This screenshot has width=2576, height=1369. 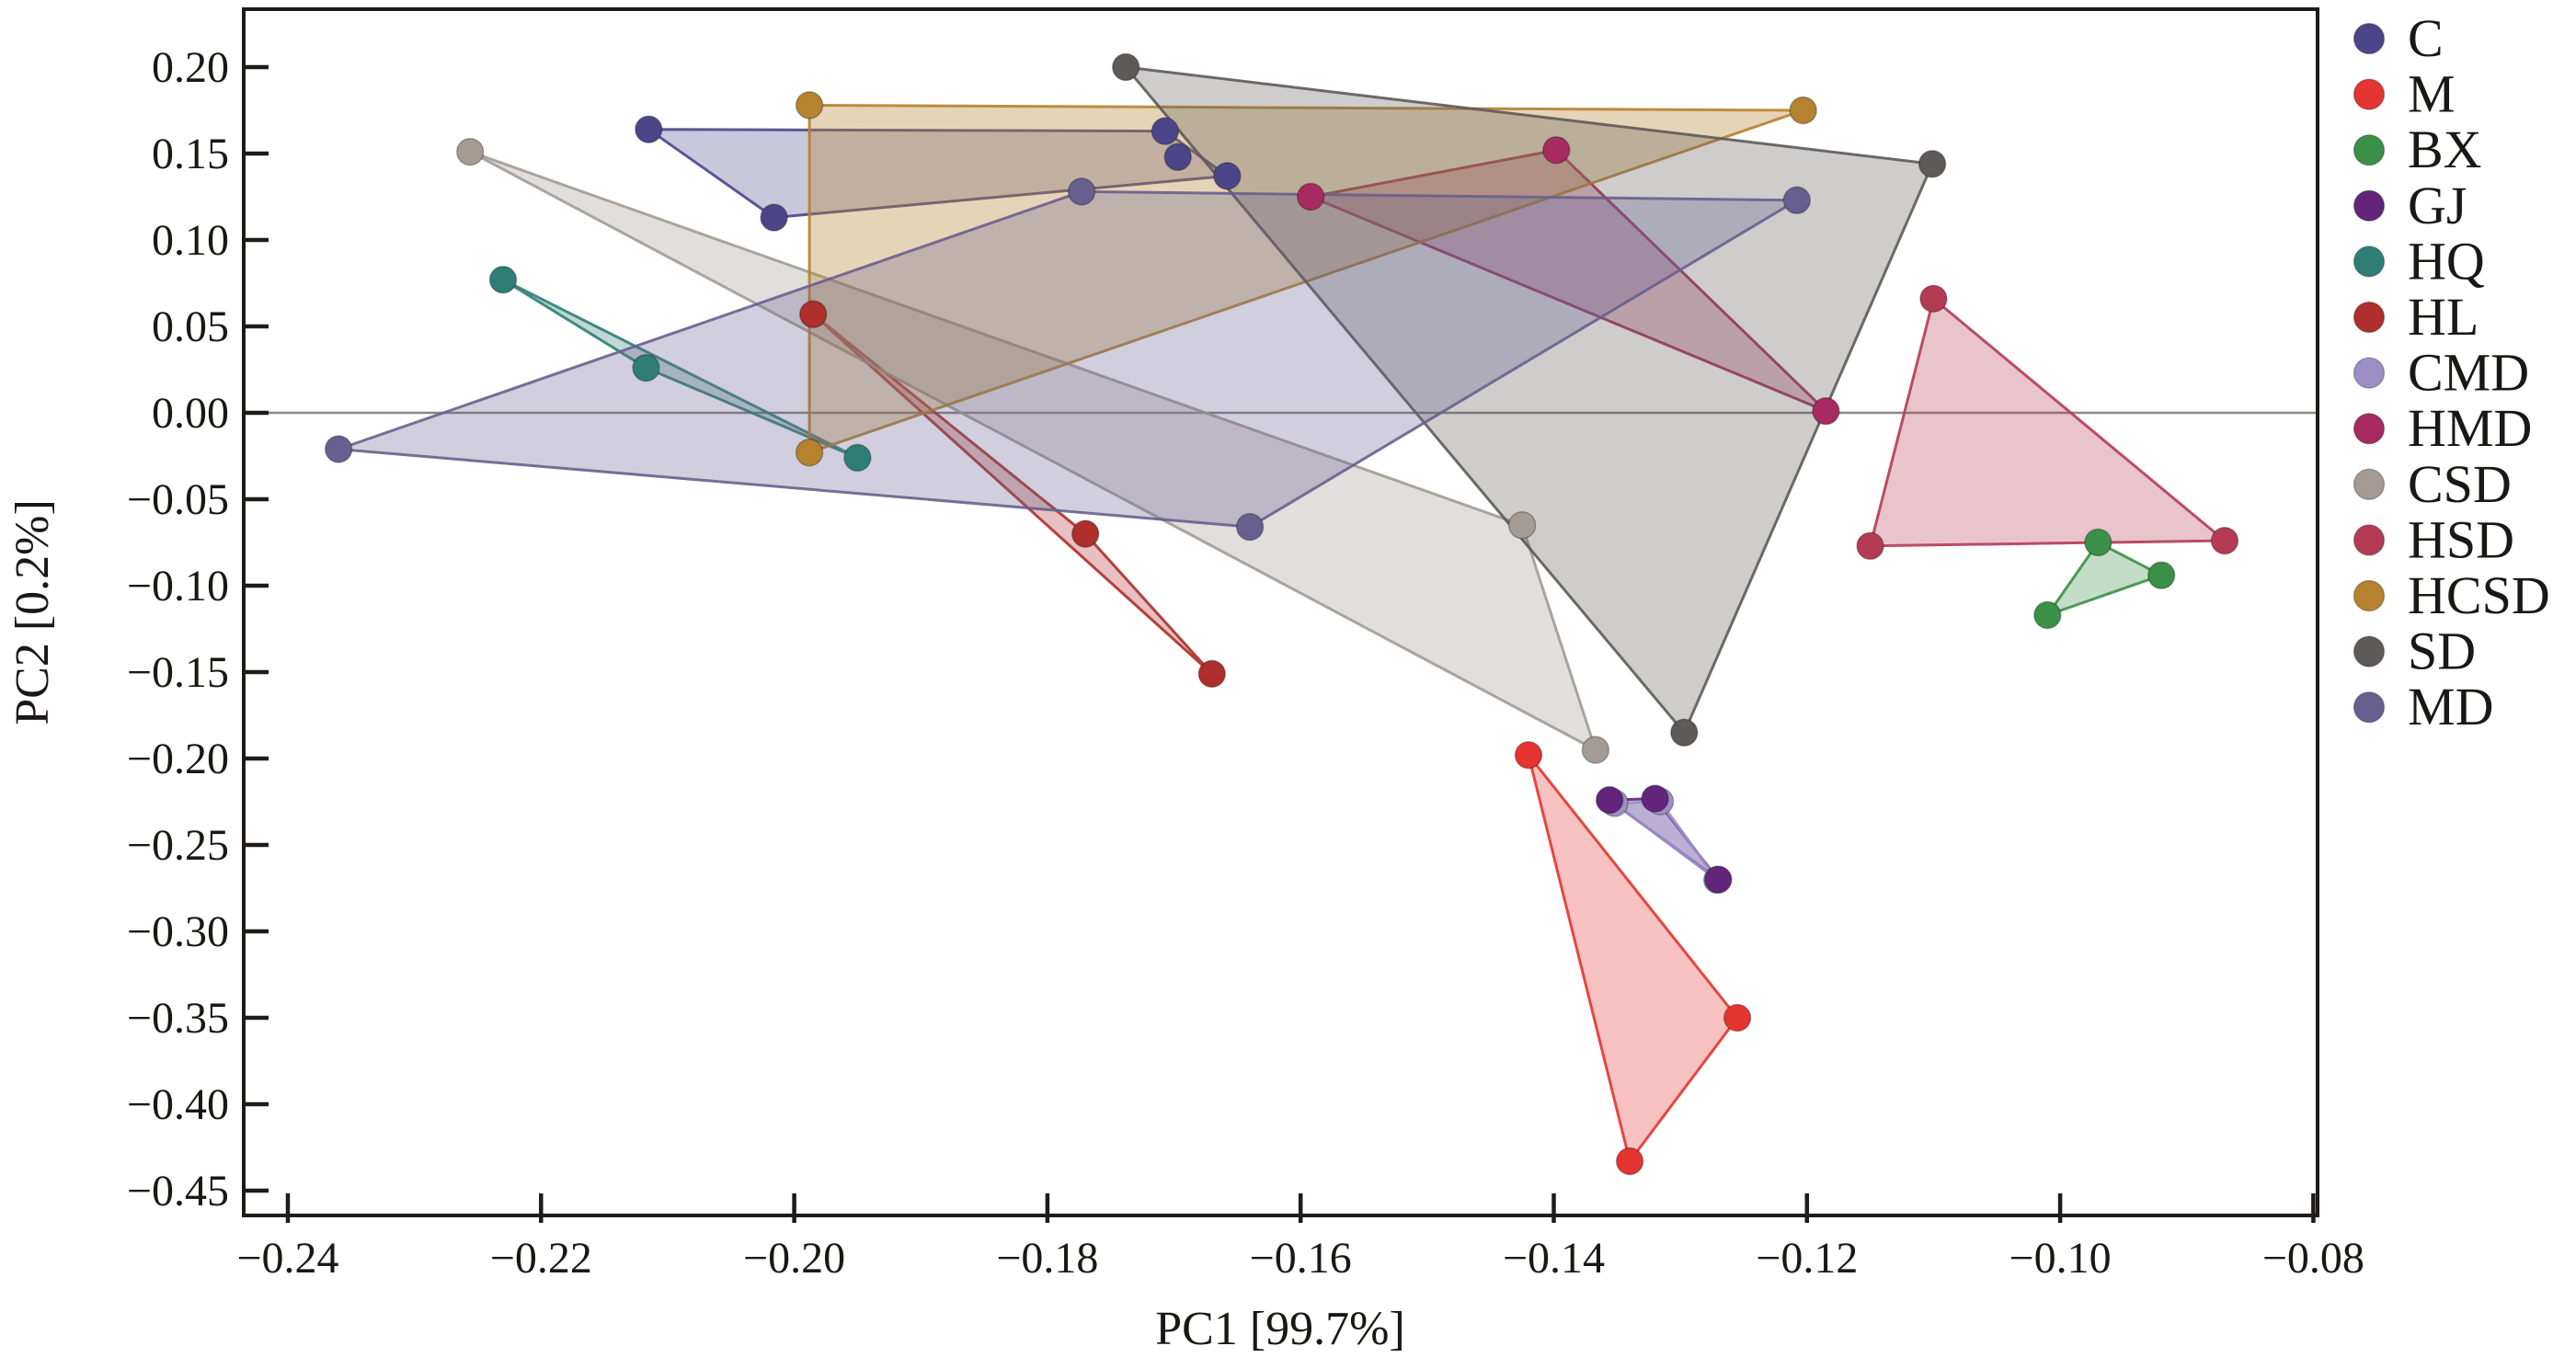 I want to click on y-tick-label: 0.00, so click(x=190, y=414).